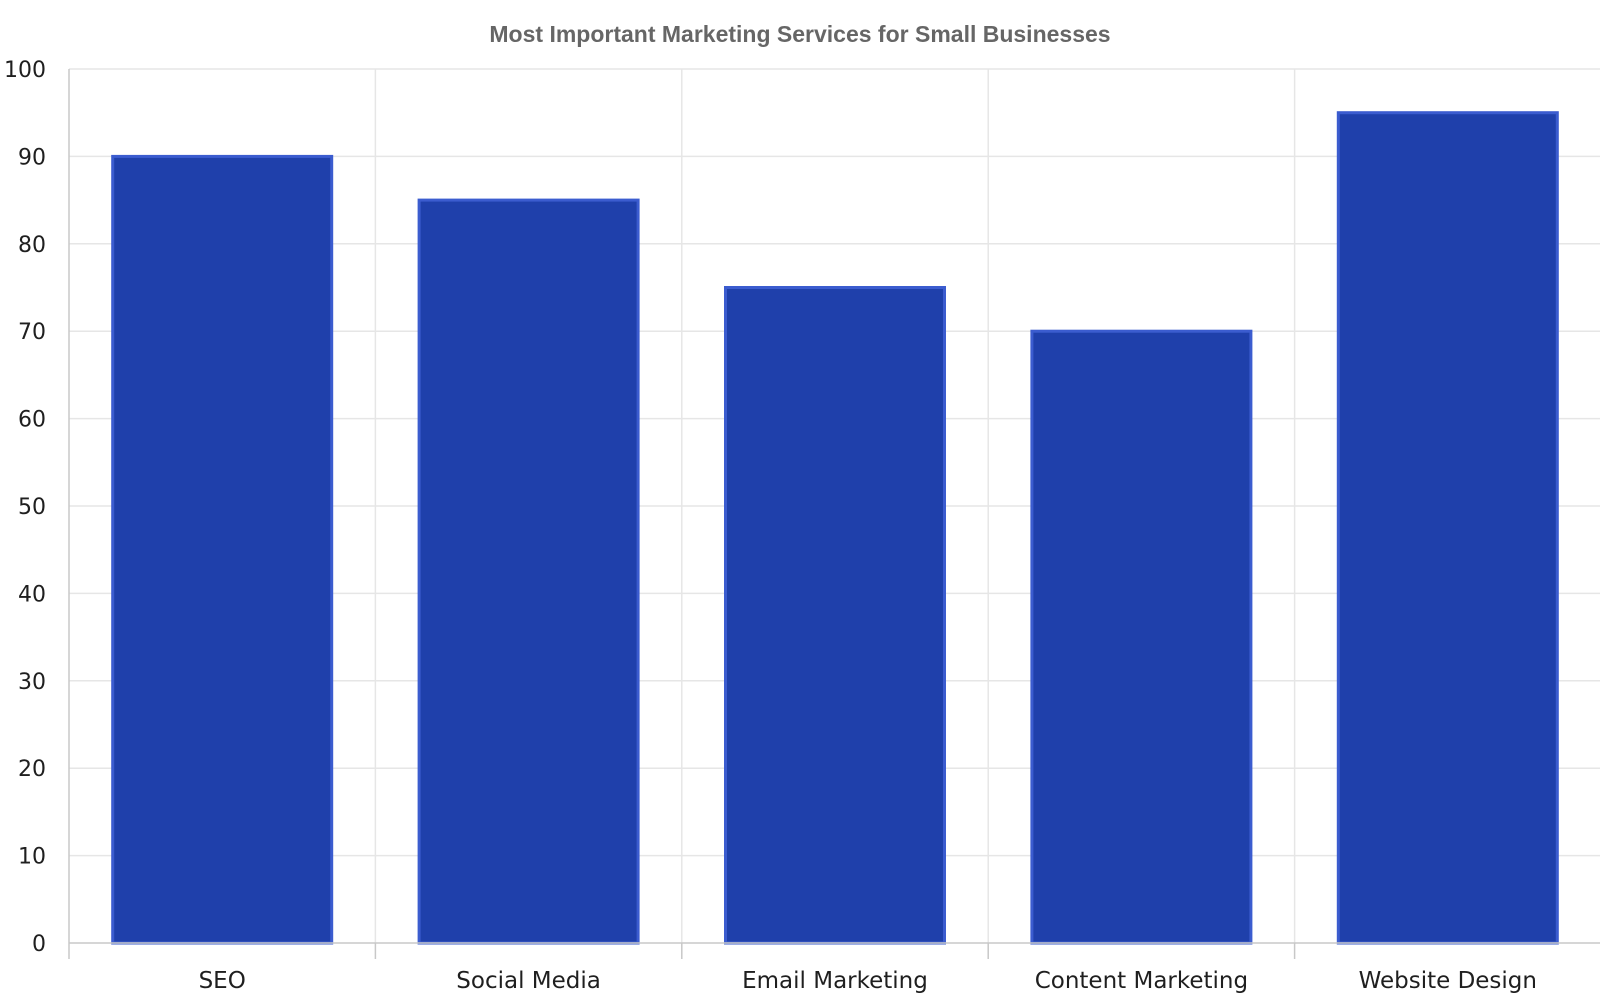 The image size is (1600, 1000). Describe the element at coordinates (32, 682) in the screenshot. I see `y-tick-label: 30` at that location.